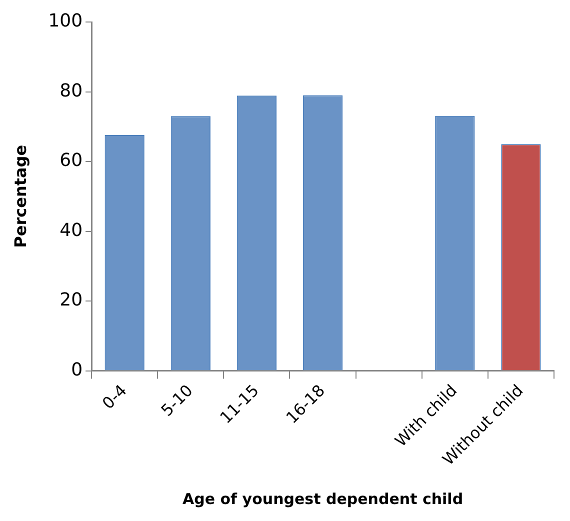 The width and height of the screenshot is (570, 521). What do you see at coordinates (77, 369) in the screenshot?
I see `y-tick-label: 0` at bounding box center [77, 369].